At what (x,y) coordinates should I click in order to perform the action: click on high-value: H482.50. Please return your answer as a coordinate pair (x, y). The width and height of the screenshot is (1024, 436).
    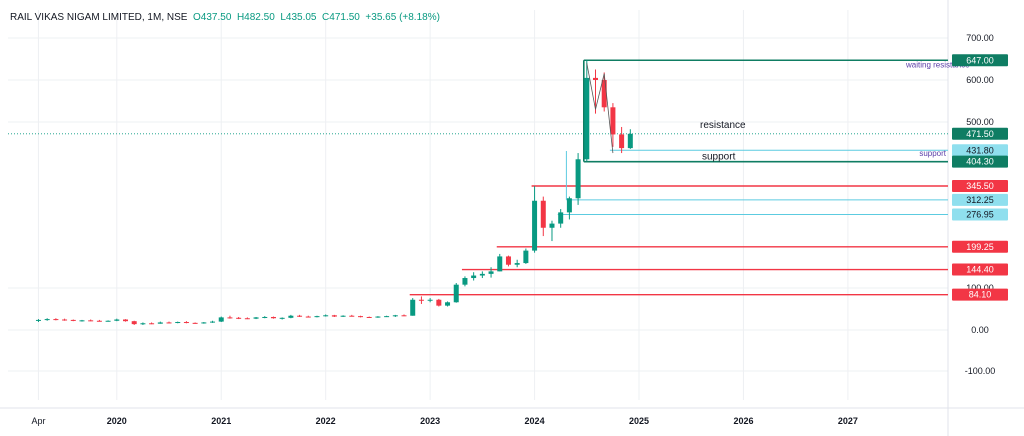
    Looking at the image, I should click on (255, 17).